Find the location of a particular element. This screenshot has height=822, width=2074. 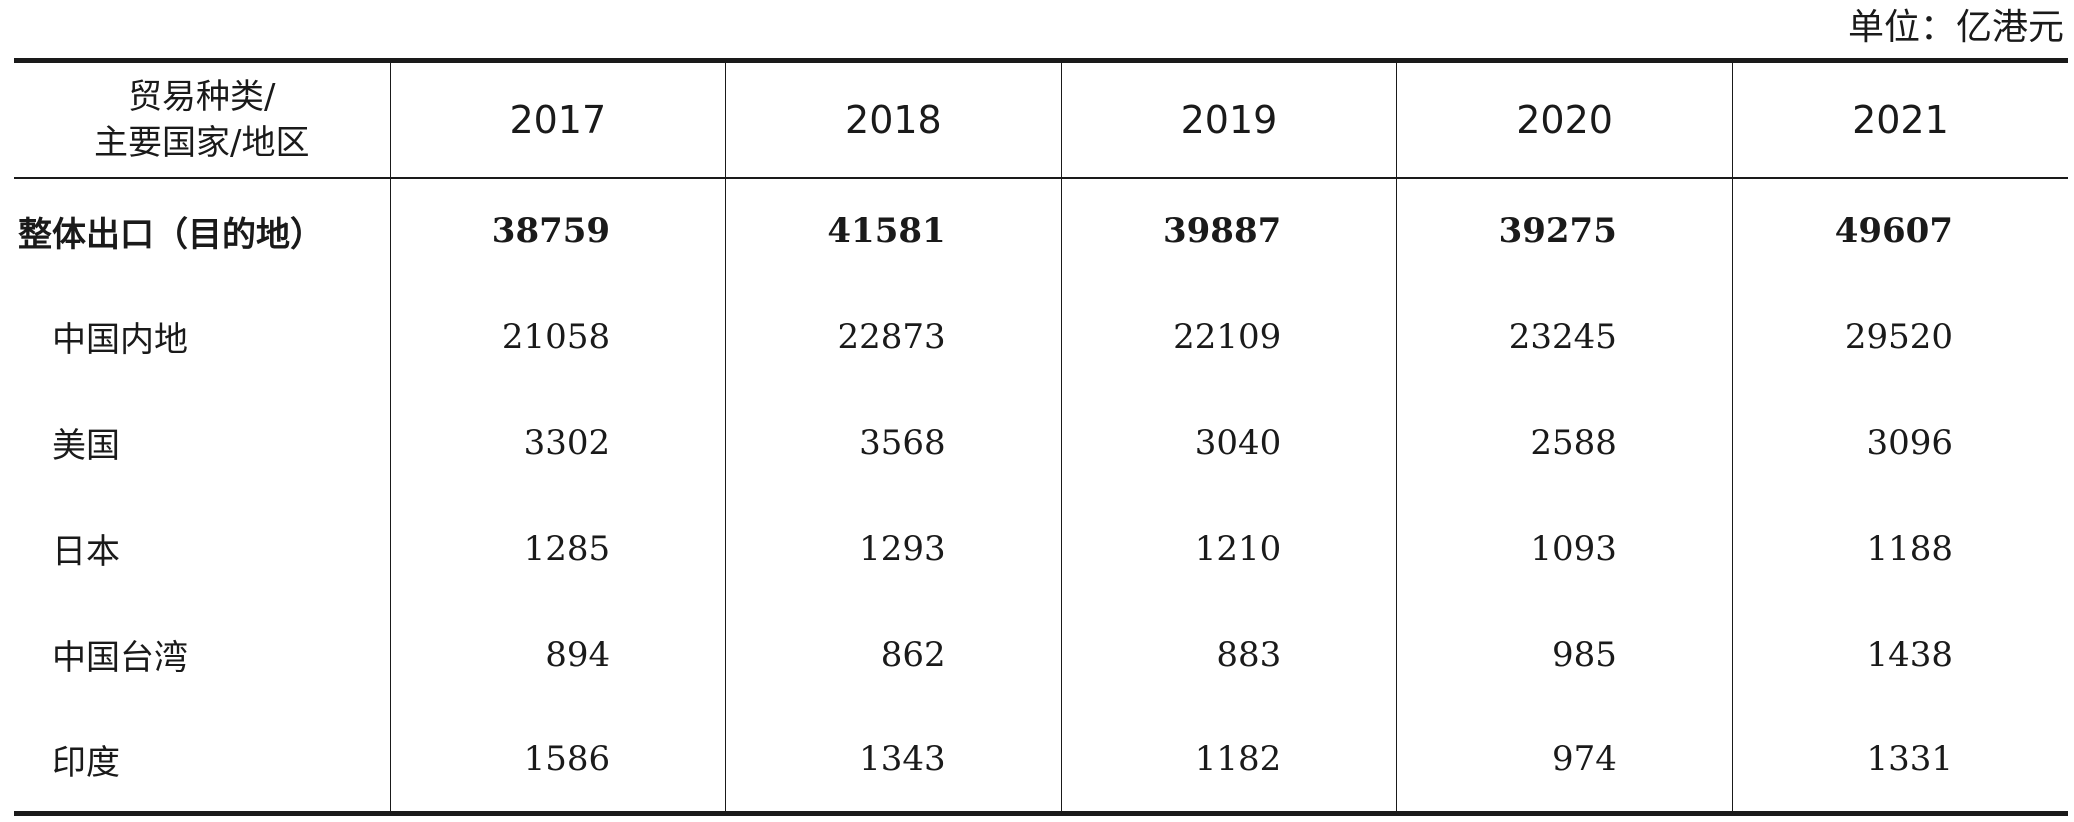

cell-value: 1343 is located at coordinates (893, 761).